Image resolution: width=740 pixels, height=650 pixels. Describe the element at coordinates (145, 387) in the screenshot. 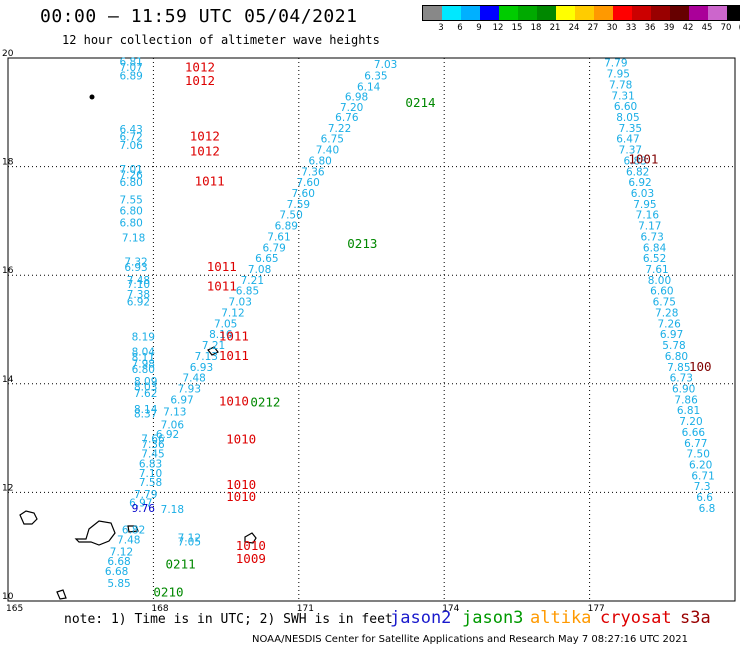

I see `wave-height-value: 8.03` at that location.